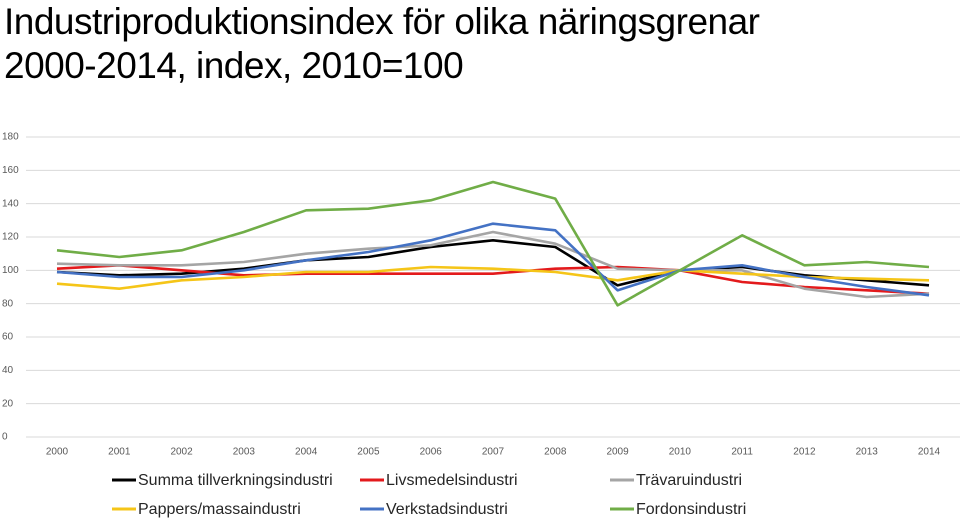 Image resolution: width=960 pixels, height=521 pixels. What do you see at coordinates (368, 452) in the screenshot?
I see `x-tick-label: 2005` at bounding box center [368, 452].